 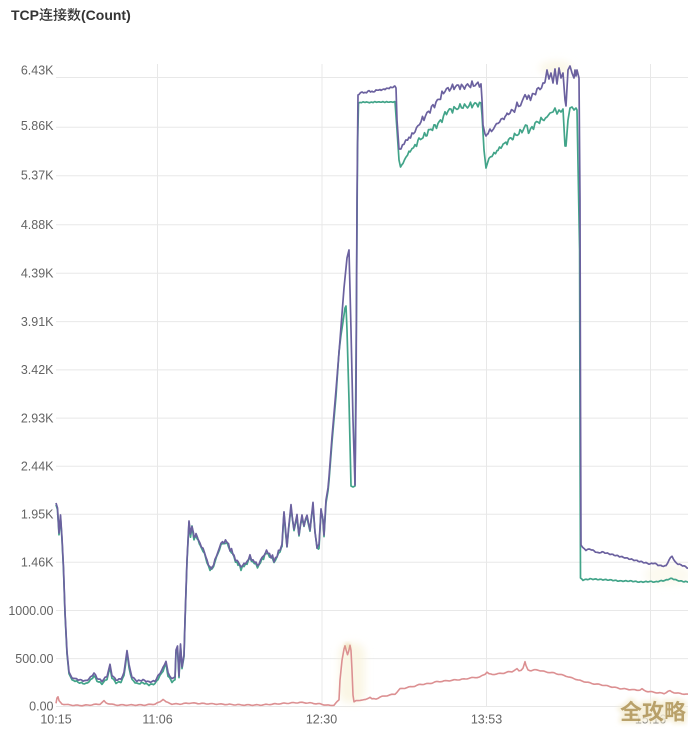 I want to click on svg-text: 500.00, so click(x=34, y=659).